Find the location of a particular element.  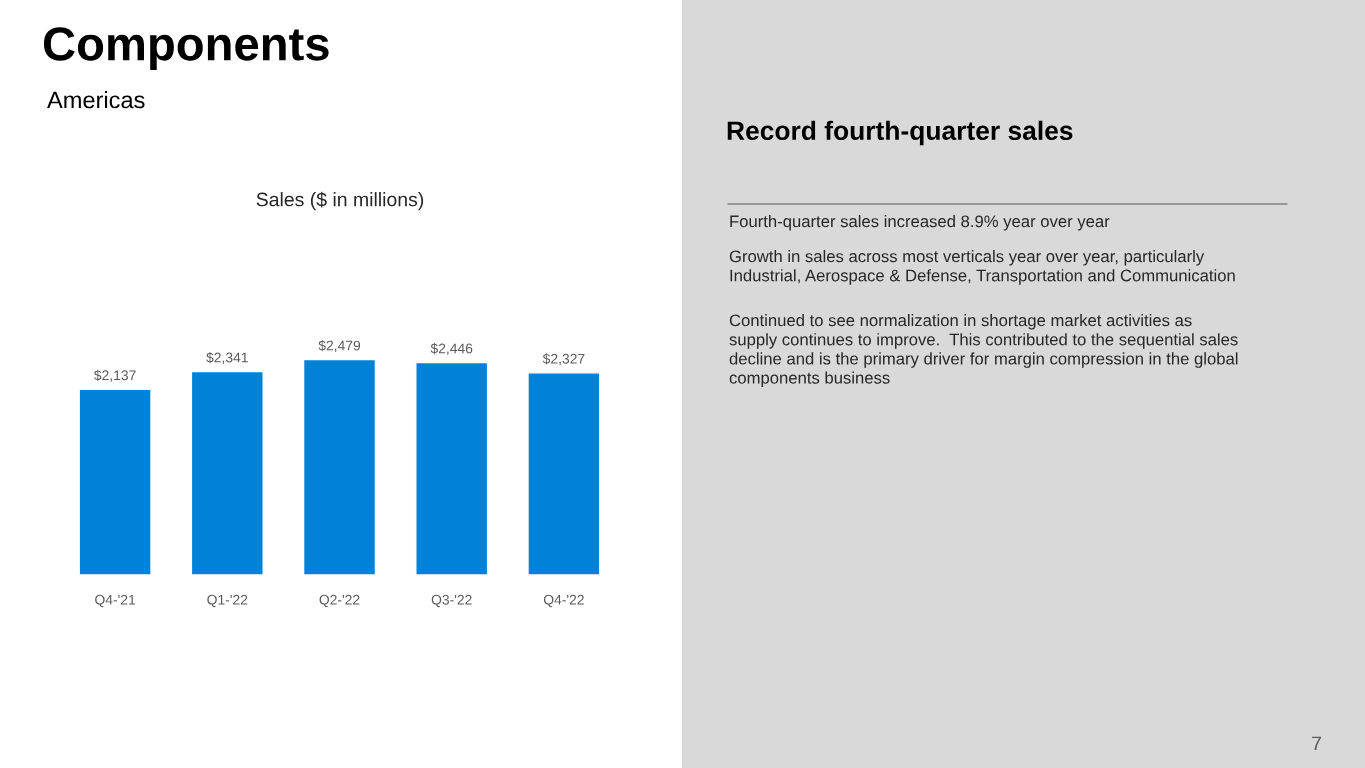

data-label: $2,137 is located at coordinates (115, 375).